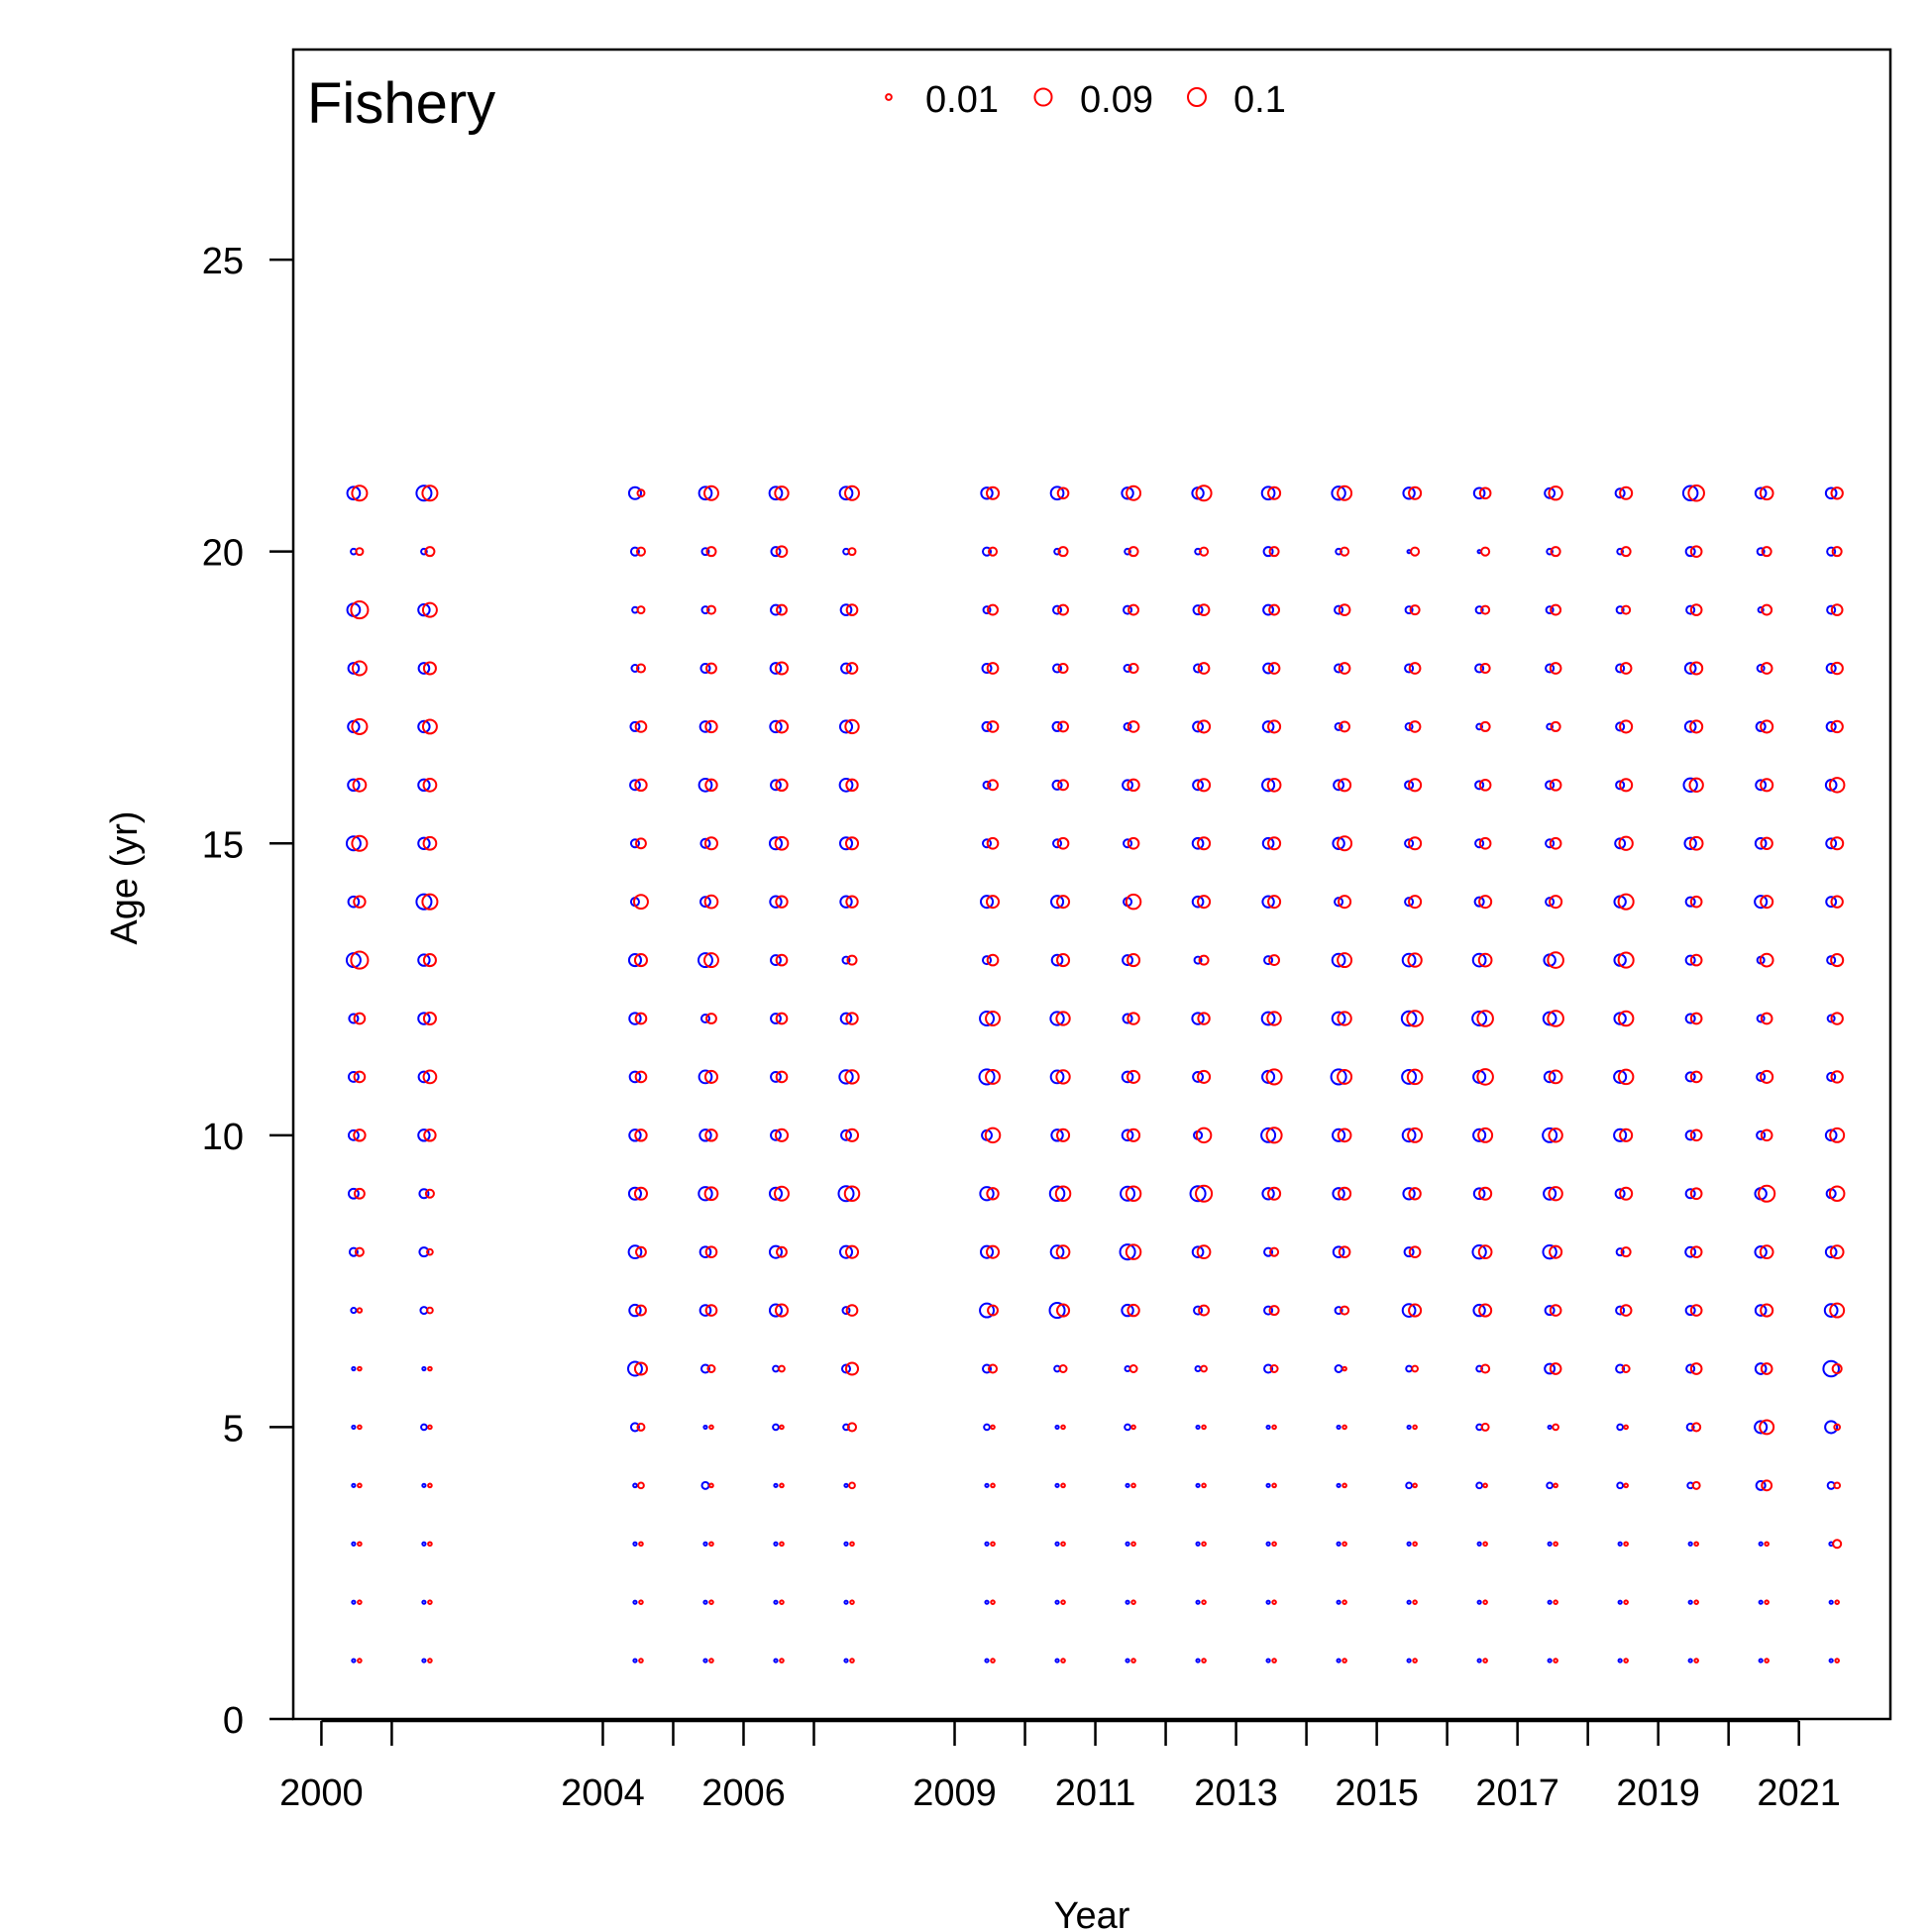  Describe the element at coordinates (125, 877) in the screenshot. I see `y-axis-title: Age (yr)` at that location.